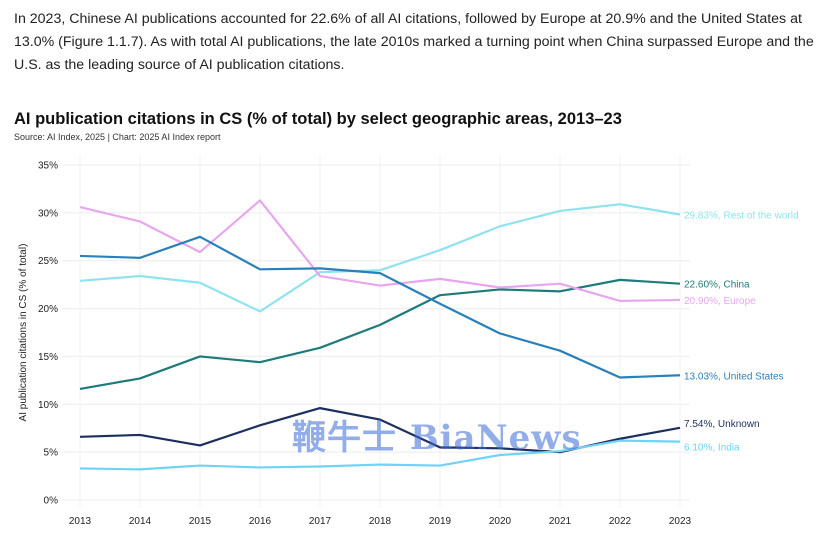 The height and width of the screenshot is (539, 830). I want to click on y-tick-label: 35%, so click(48, 166).